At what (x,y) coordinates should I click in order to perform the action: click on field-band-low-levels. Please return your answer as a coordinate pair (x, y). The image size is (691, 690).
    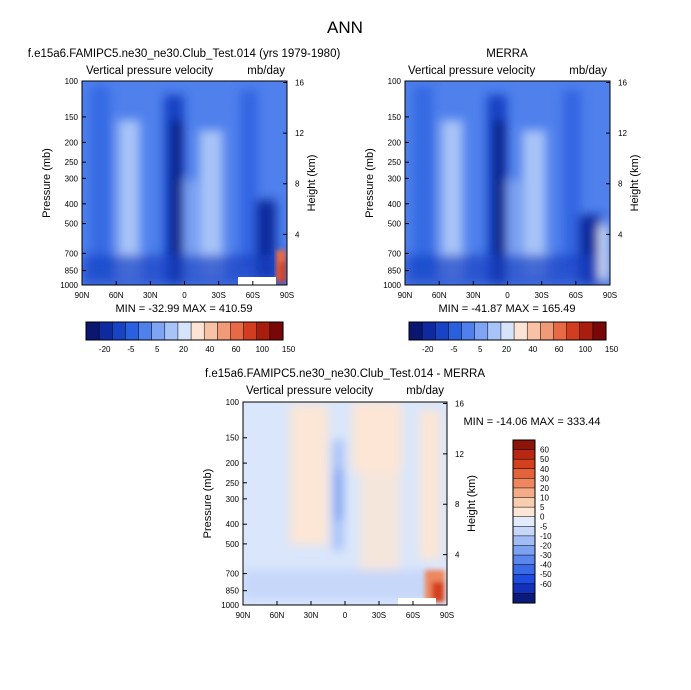
    Looking at the image, I should click on (507, 270).